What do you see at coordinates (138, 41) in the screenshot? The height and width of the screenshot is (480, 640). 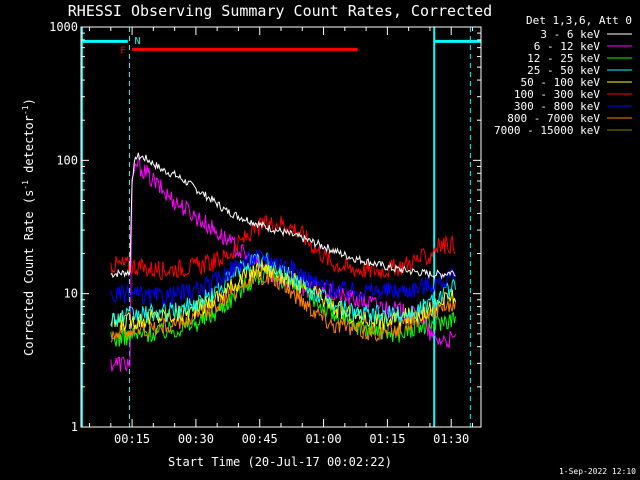 I see `night-flag-label: N` at bounding box center [138, 41].